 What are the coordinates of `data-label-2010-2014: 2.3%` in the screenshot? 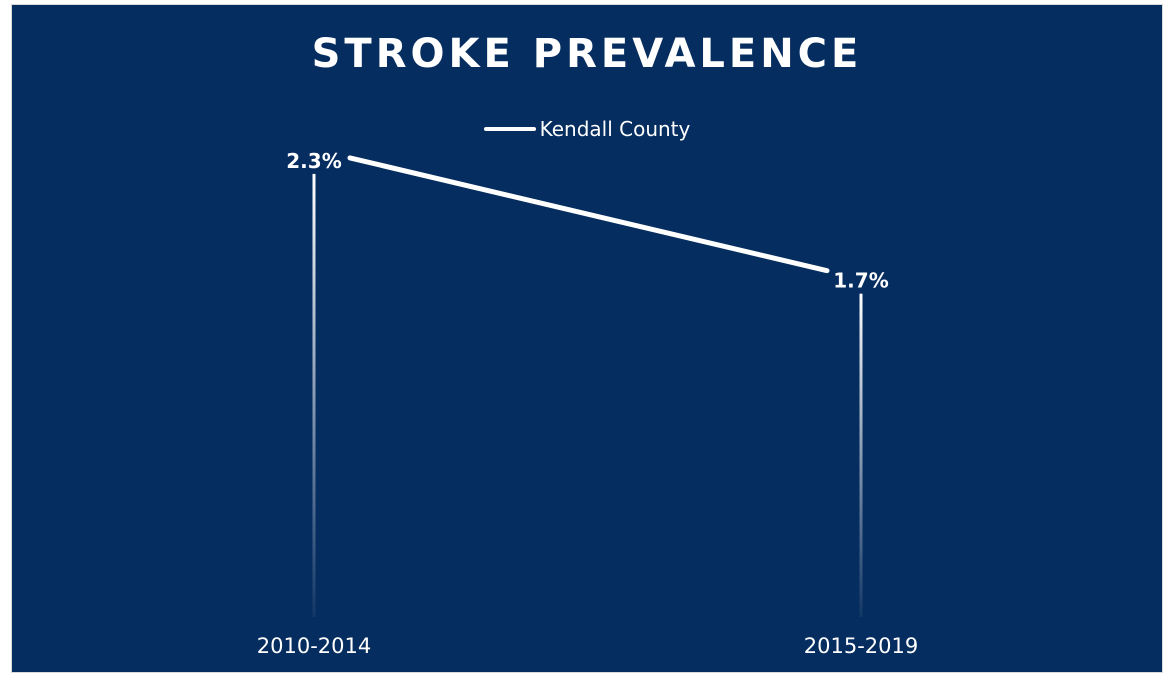 It's located at (313, 161).